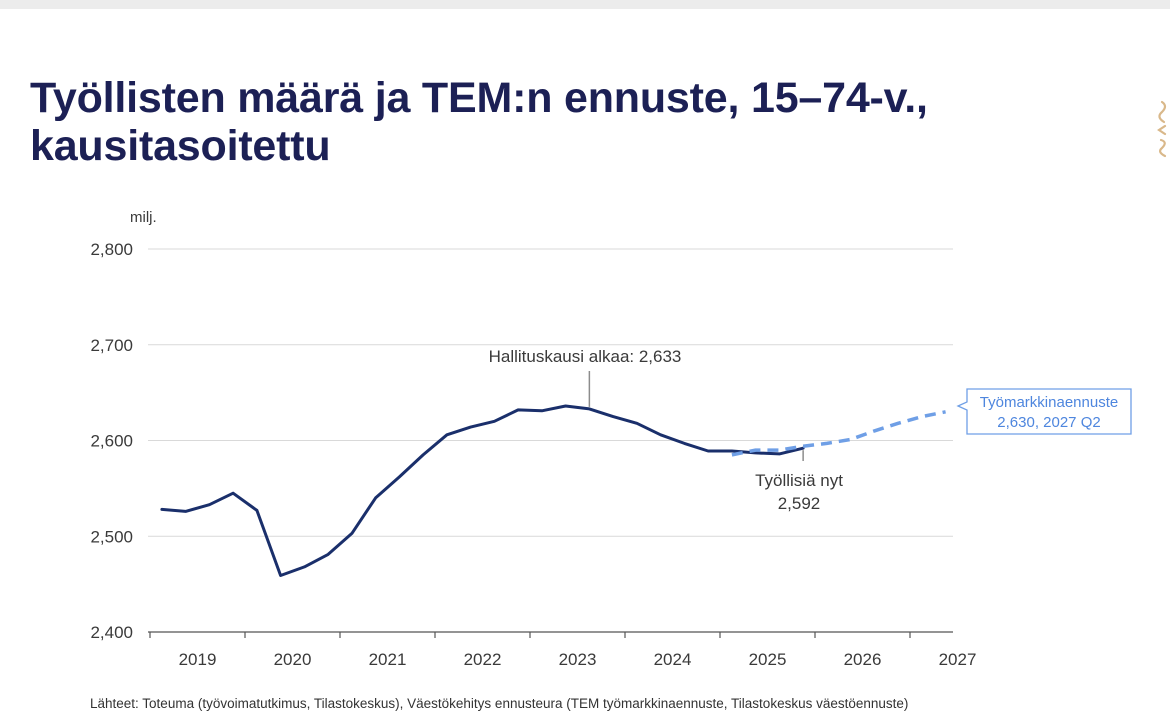 The image size is (1170, 723). Describe the element at coordinates (1044, 411) in the screenshot. I see `annotation-callout-box` at that location.